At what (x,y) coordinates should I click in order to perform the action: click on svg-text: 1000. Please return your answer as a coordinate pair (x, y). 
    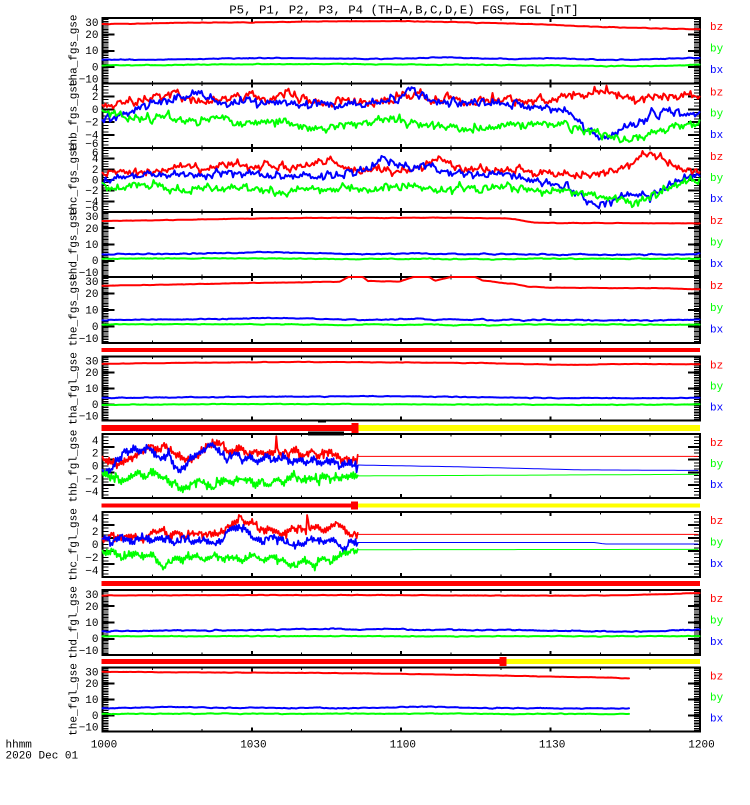
    Looking at the image, I should click on (104, 746).